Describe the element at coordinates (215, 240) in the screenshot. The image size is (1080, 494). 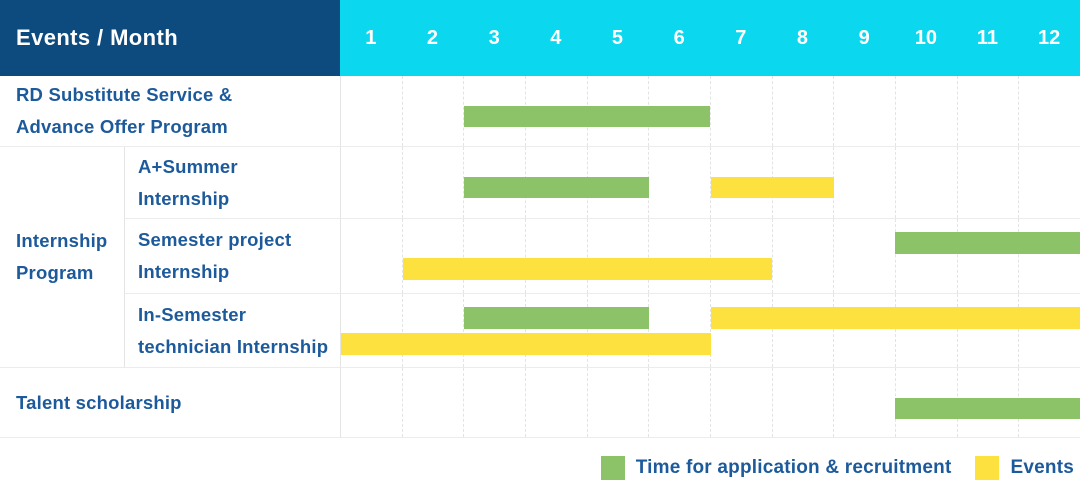
I see `row-label-line: Semester project` at that location.